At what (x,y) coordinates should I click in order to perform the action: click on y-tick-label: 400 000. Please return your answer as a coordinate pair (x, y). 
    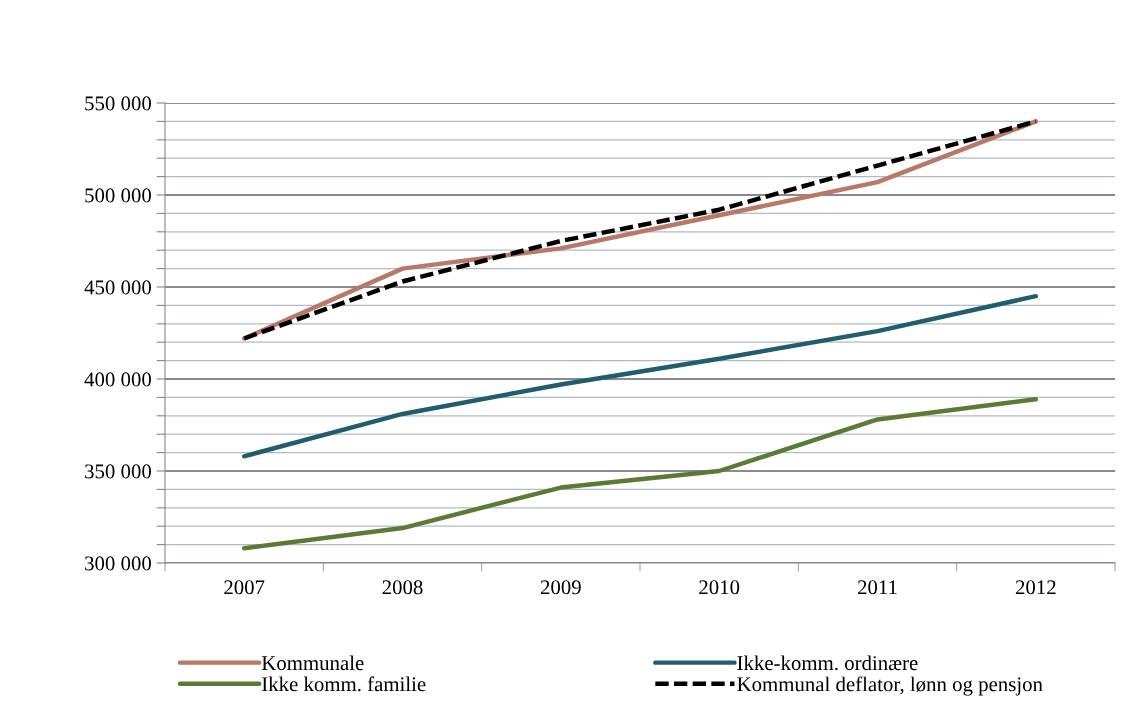
    Looking at the image, I should click on (118, 379).